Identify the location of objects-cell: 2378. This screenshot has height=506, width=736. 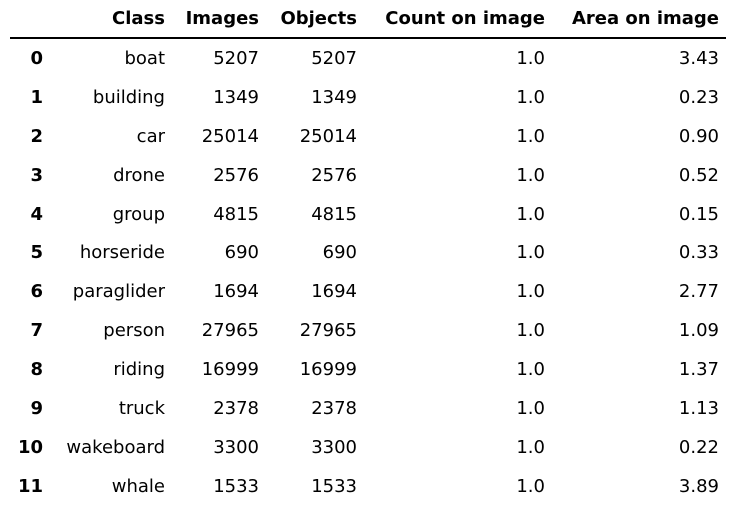
(334, 408).